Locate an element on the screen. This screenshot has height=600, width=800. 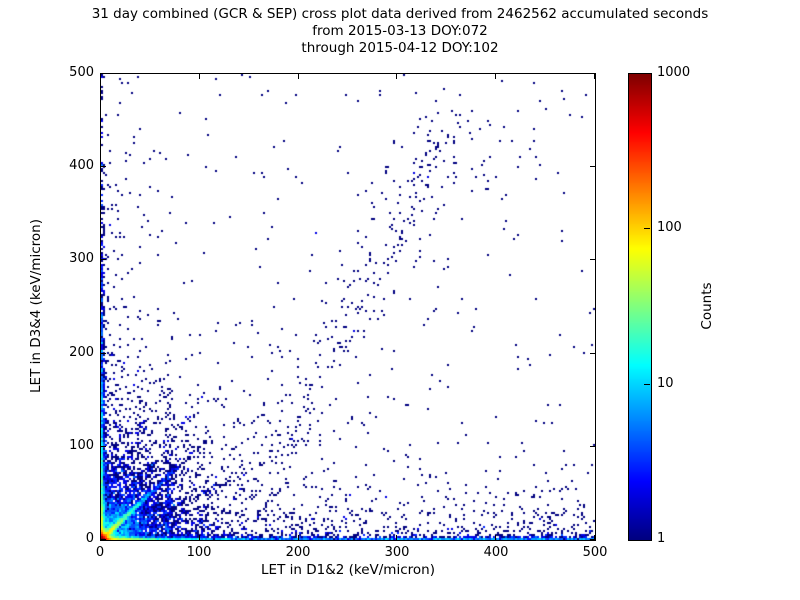
colorbar is located at coordinates (640, 307).